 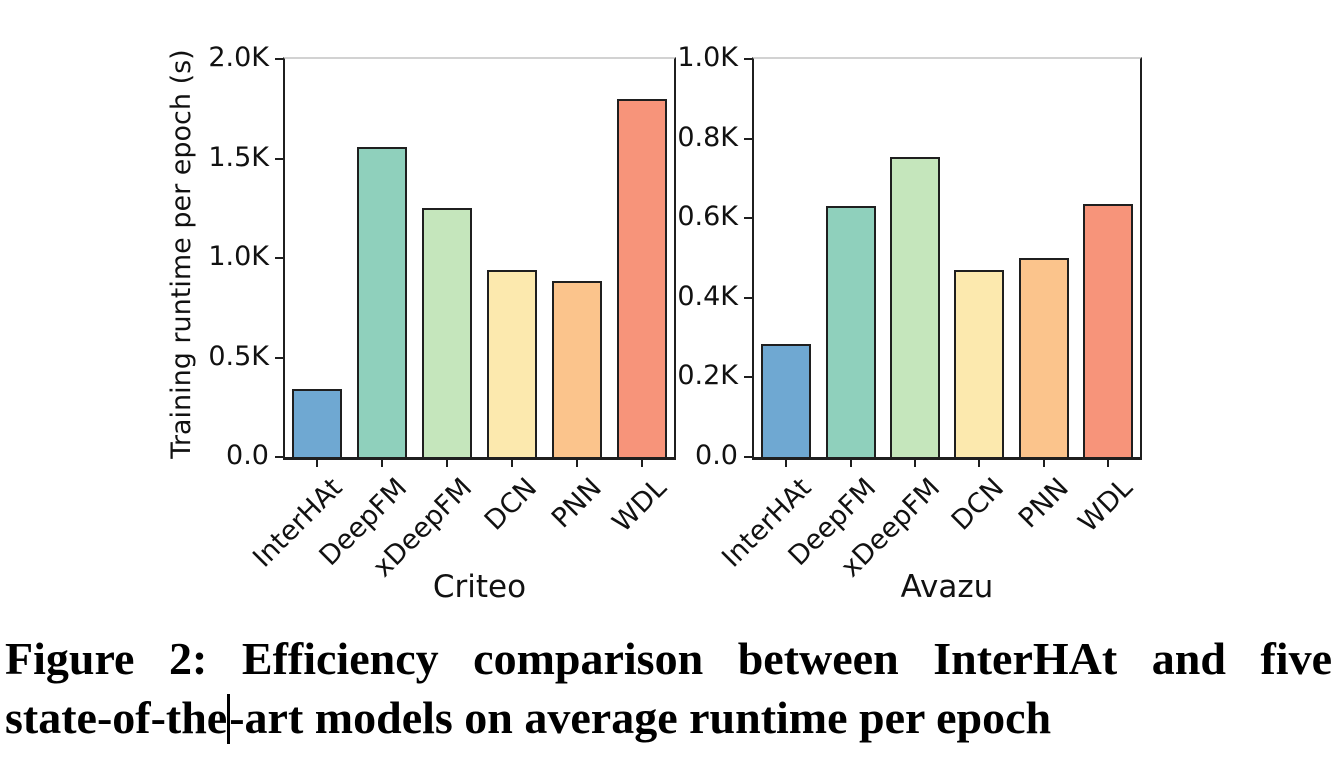 I want to click on y-tick-label: 0.8K, so click(x=707, y=137).